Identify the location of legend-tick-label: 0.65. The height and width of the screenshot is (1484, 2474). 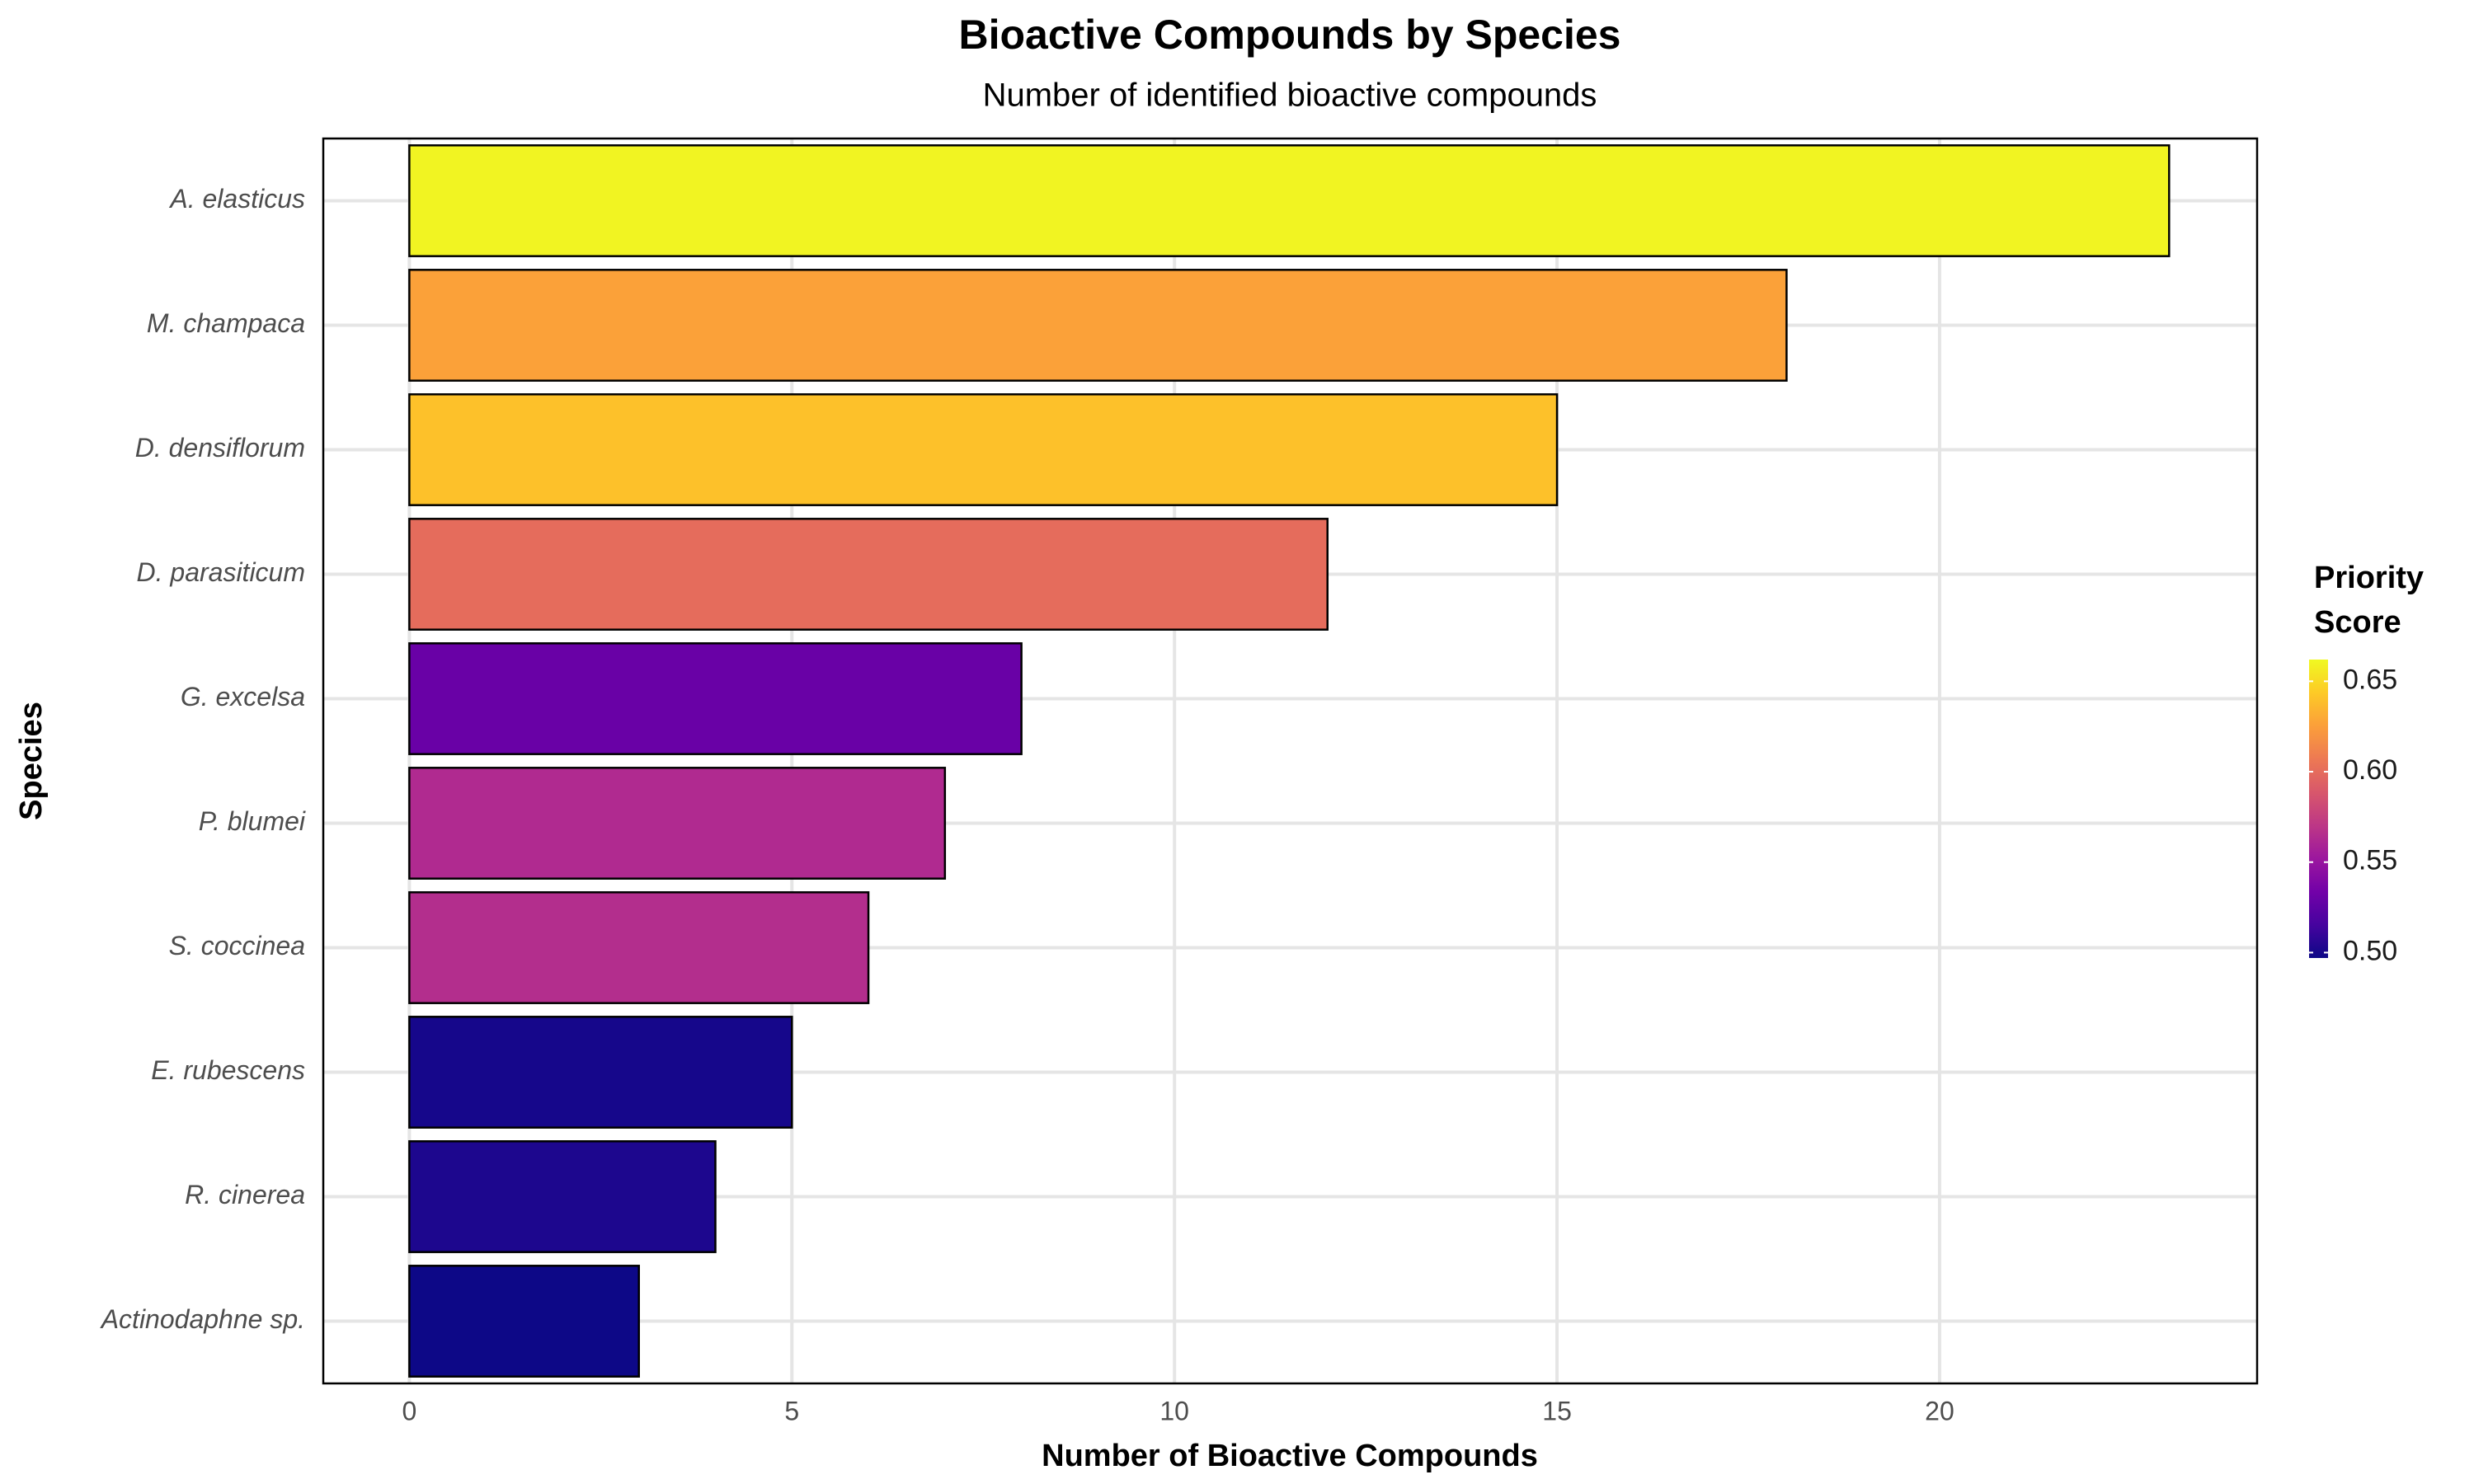
(2370, 679).